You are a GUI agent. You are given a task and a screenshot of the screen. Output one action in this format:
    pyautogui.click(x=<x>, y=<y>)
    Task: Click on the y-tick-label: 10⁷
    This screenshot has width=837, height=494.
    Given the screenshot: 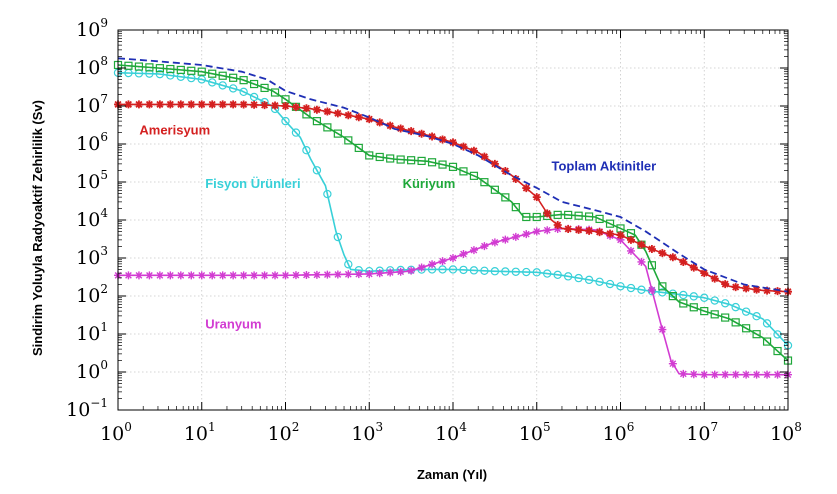 What is the action you would take?
    pyautogui.click(x=92, y=104)
    